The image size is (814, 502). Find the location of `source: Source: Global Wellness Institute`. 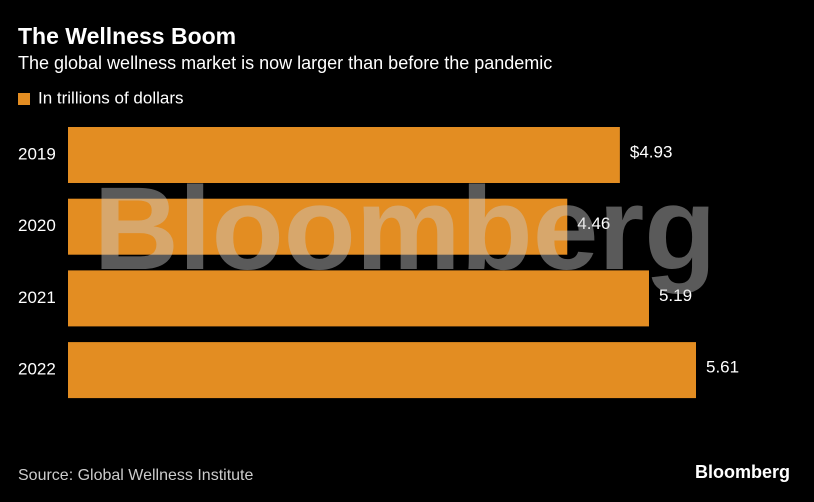

source: Source: Global Wellness Institute is located at coordinates (135, 475).